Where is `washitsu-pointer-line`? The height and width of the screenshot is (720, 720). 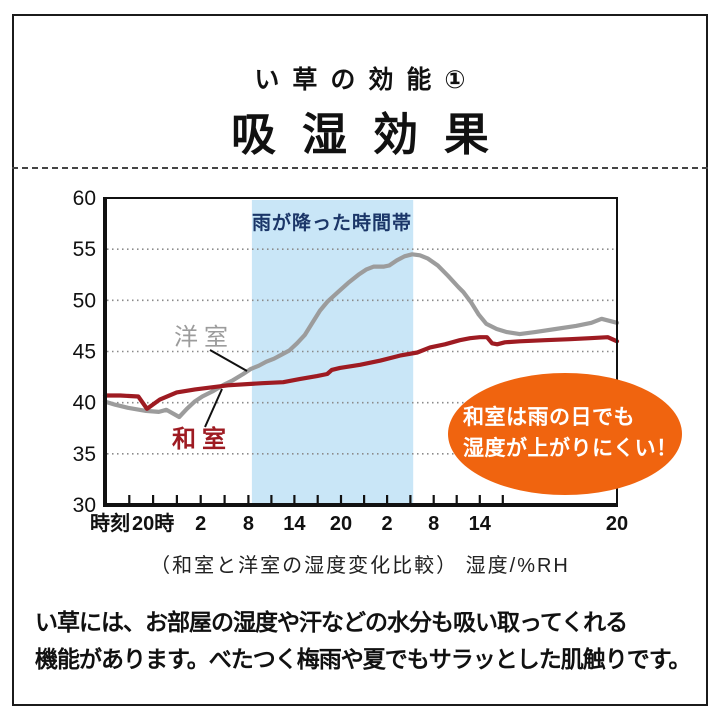
washitsu-pointer-line is located at coordinates (213, 408).